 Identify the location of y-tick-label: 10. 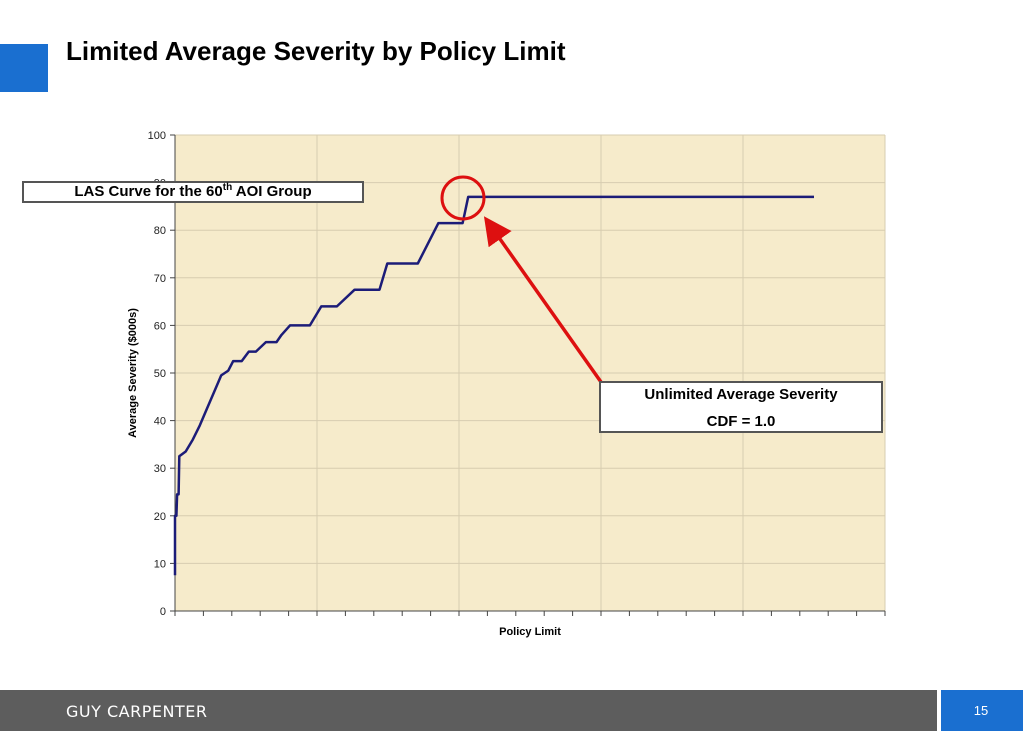
(160, 564).